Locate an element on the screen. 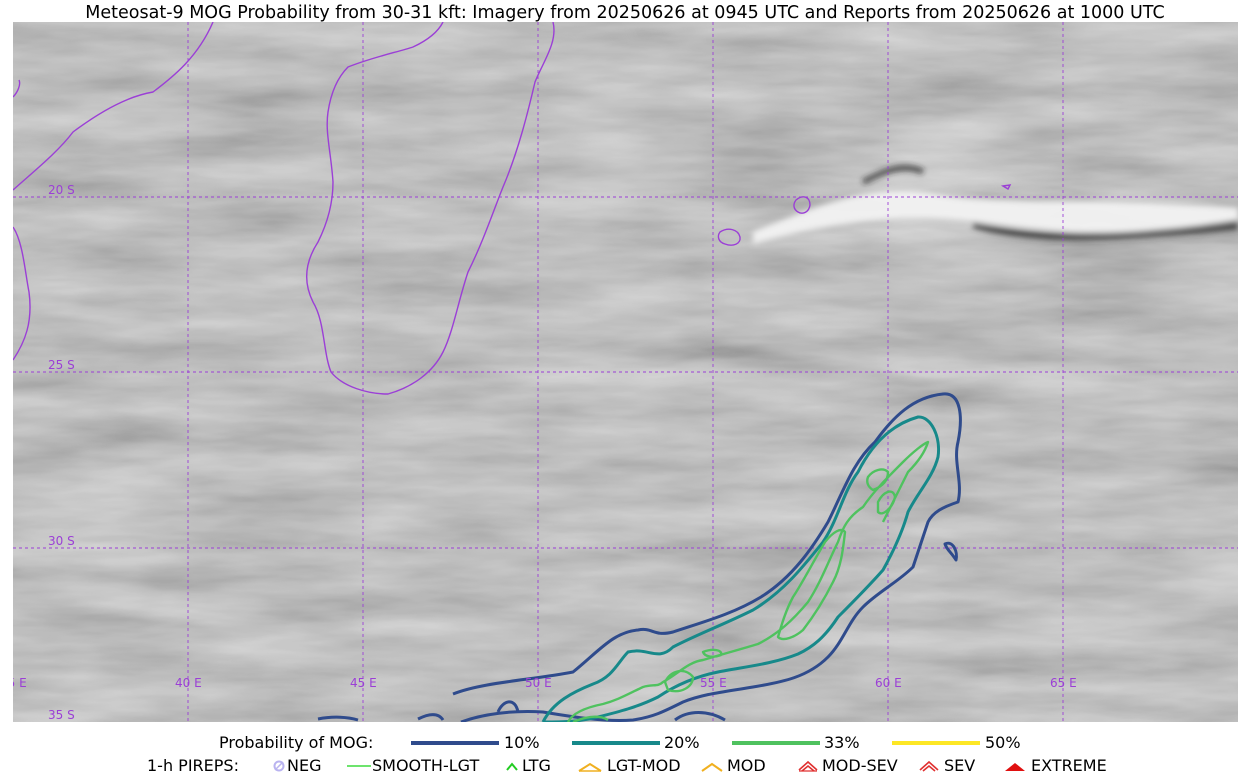 Image resolution: width=1250 pixels, height=782 pixels. pirep-label-mod: MOD is located at coordinates (746, 765).